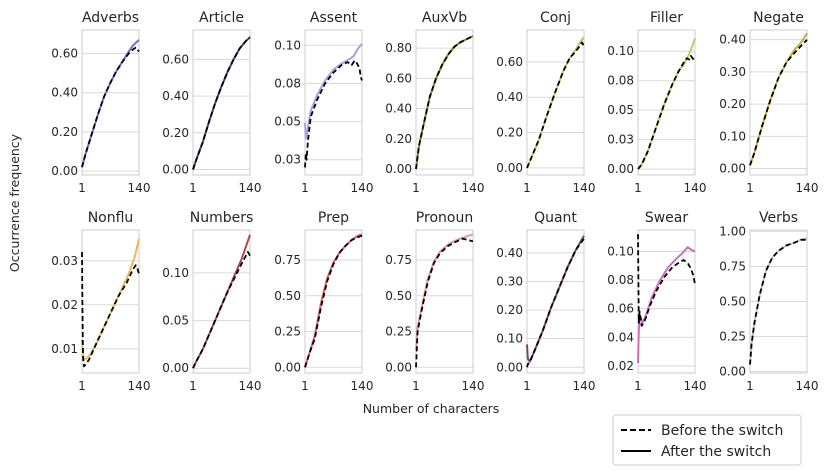  Describe the element at coordinates (111, 218) in the screenshot. I see `panel-title: Nonflu` at that location.